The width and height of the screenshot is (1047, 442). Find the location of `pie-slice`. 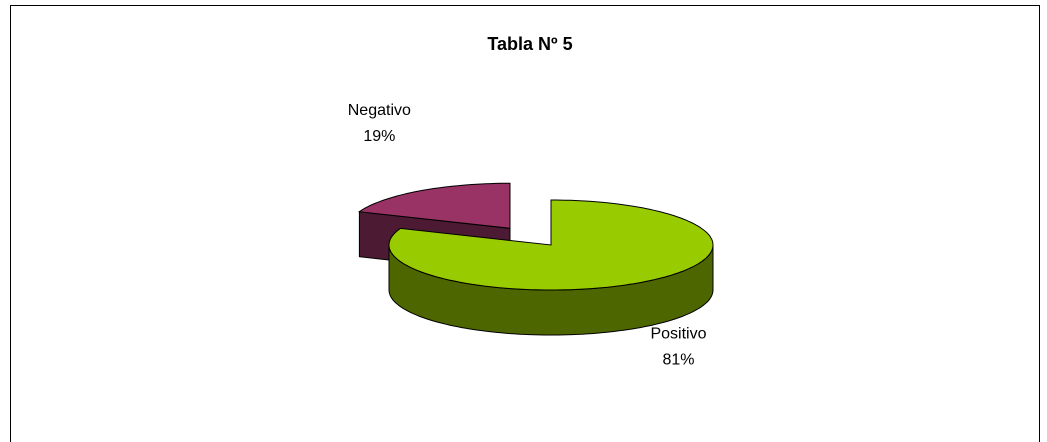

pie-slice is located at coordinates (551, 267).